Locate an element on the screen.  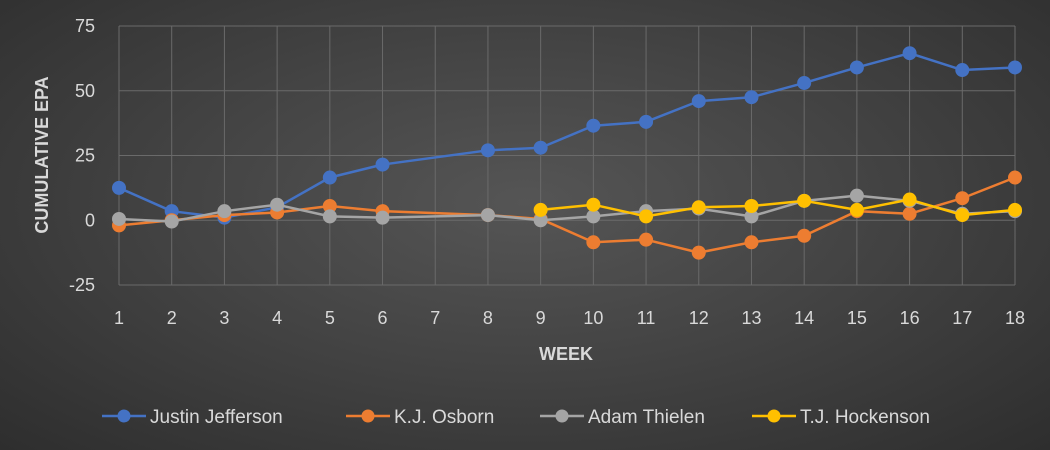
y-tick-label: 25 is located at coordinates (85, 156).